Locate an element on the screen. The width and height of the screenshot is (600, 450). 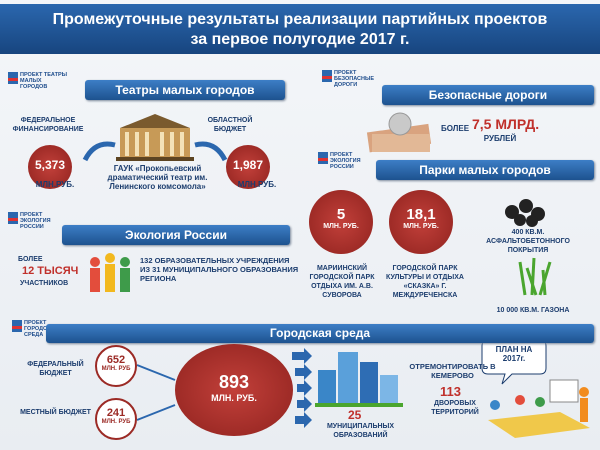
amount: 5 is located at coordinates (341, 214).